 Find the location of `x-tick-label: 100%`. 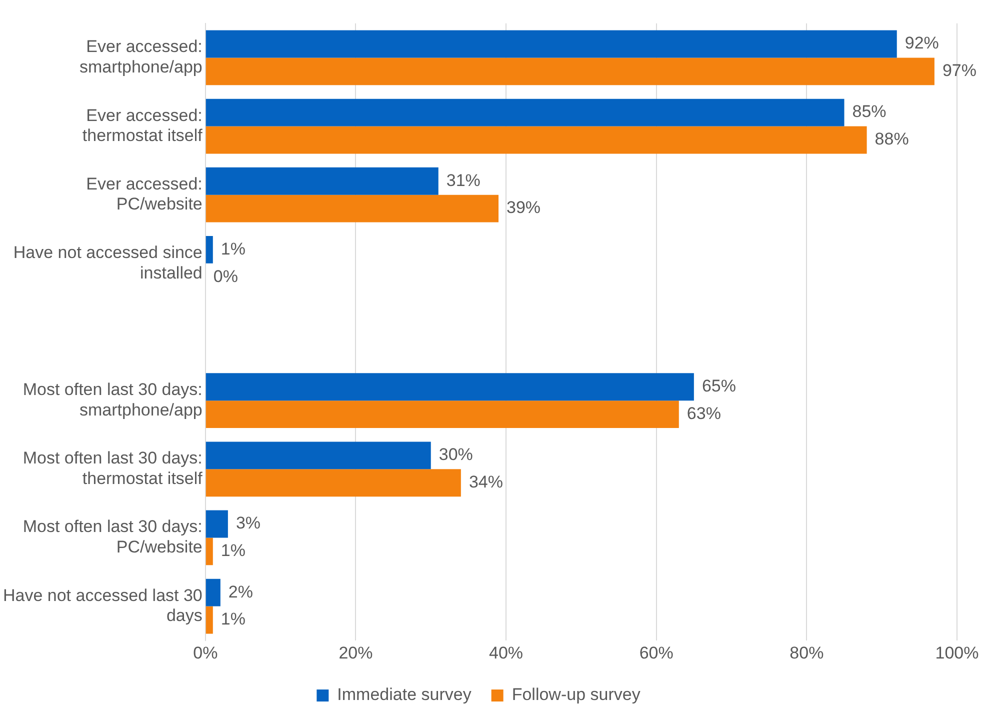

x-tick-label: 100% is located at coordinates (957, 652).